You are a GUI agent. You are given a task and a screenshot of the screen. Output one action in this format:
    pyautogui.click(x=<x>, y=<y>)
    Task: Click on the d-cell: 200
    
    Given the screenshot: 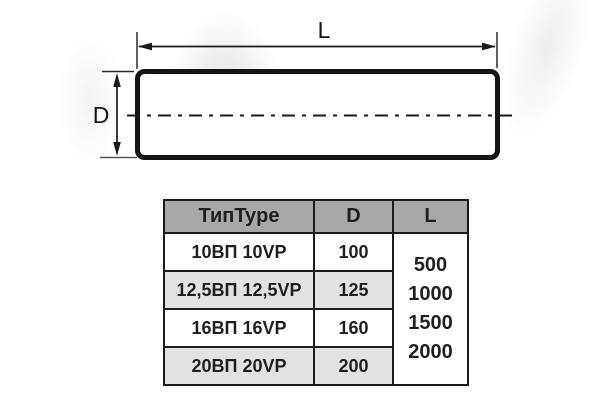 What is the action you would take?
    pyautogui.click(x=353, y=366)
    